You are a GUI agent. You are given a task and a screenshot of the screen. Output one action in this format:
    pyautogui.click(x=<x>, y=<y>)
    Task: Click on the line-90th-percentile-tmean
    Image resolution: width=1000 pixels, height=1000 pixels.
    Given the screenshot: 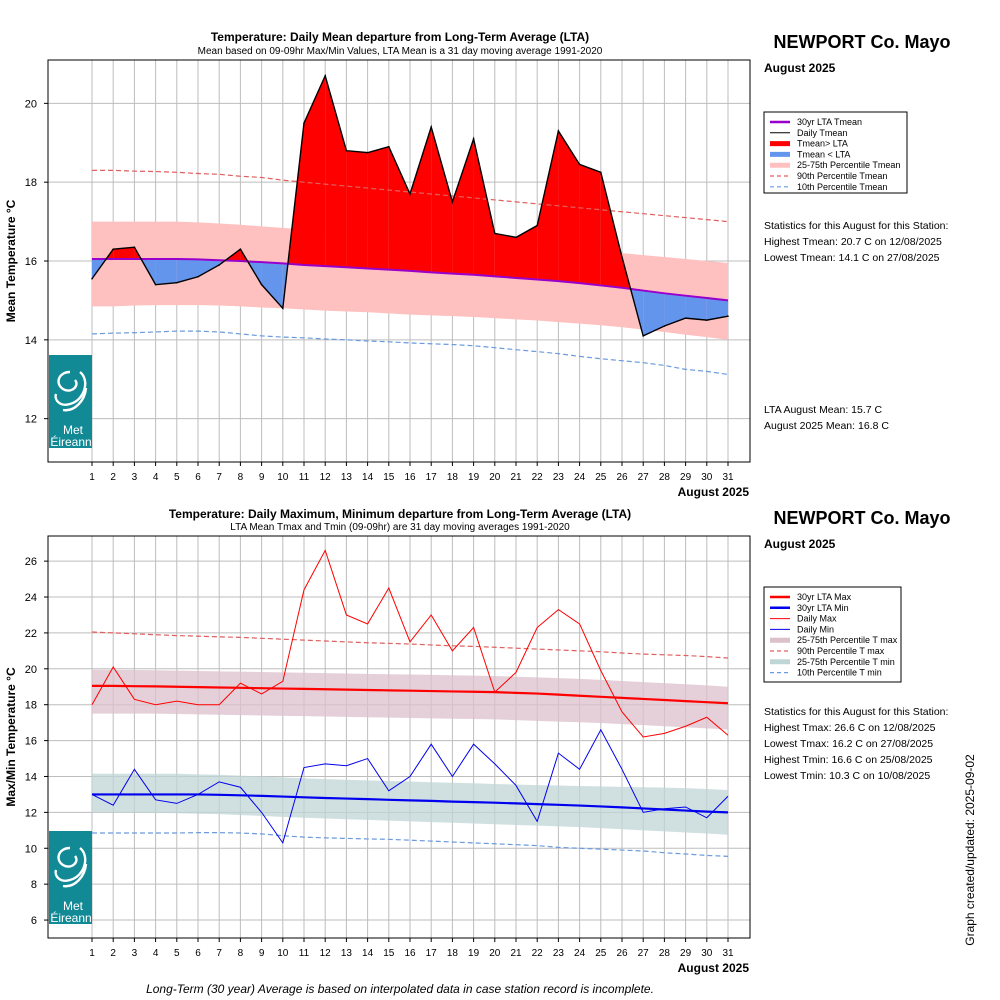 What is the action you would take?
    pyautogui.click(x=410, y=196)
    